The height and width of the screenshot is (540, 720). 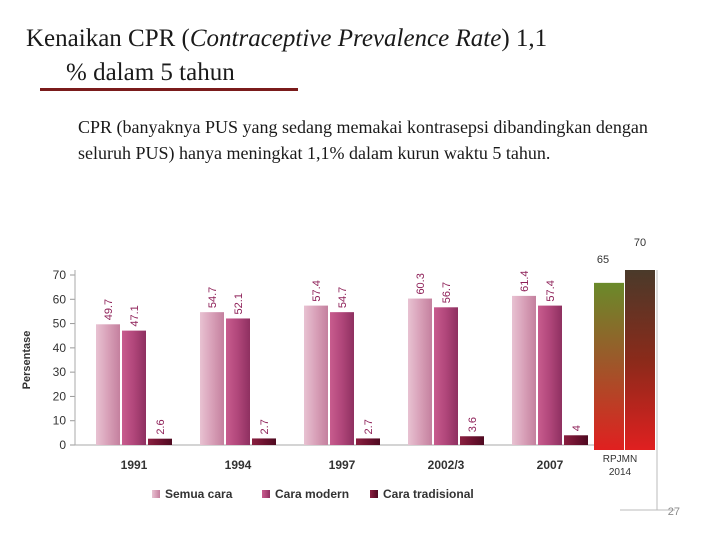 What do you see at coordinates (199, 494) in the screenshot?
I see `legend-label: Semua cara` at bounding box center [199, 494].